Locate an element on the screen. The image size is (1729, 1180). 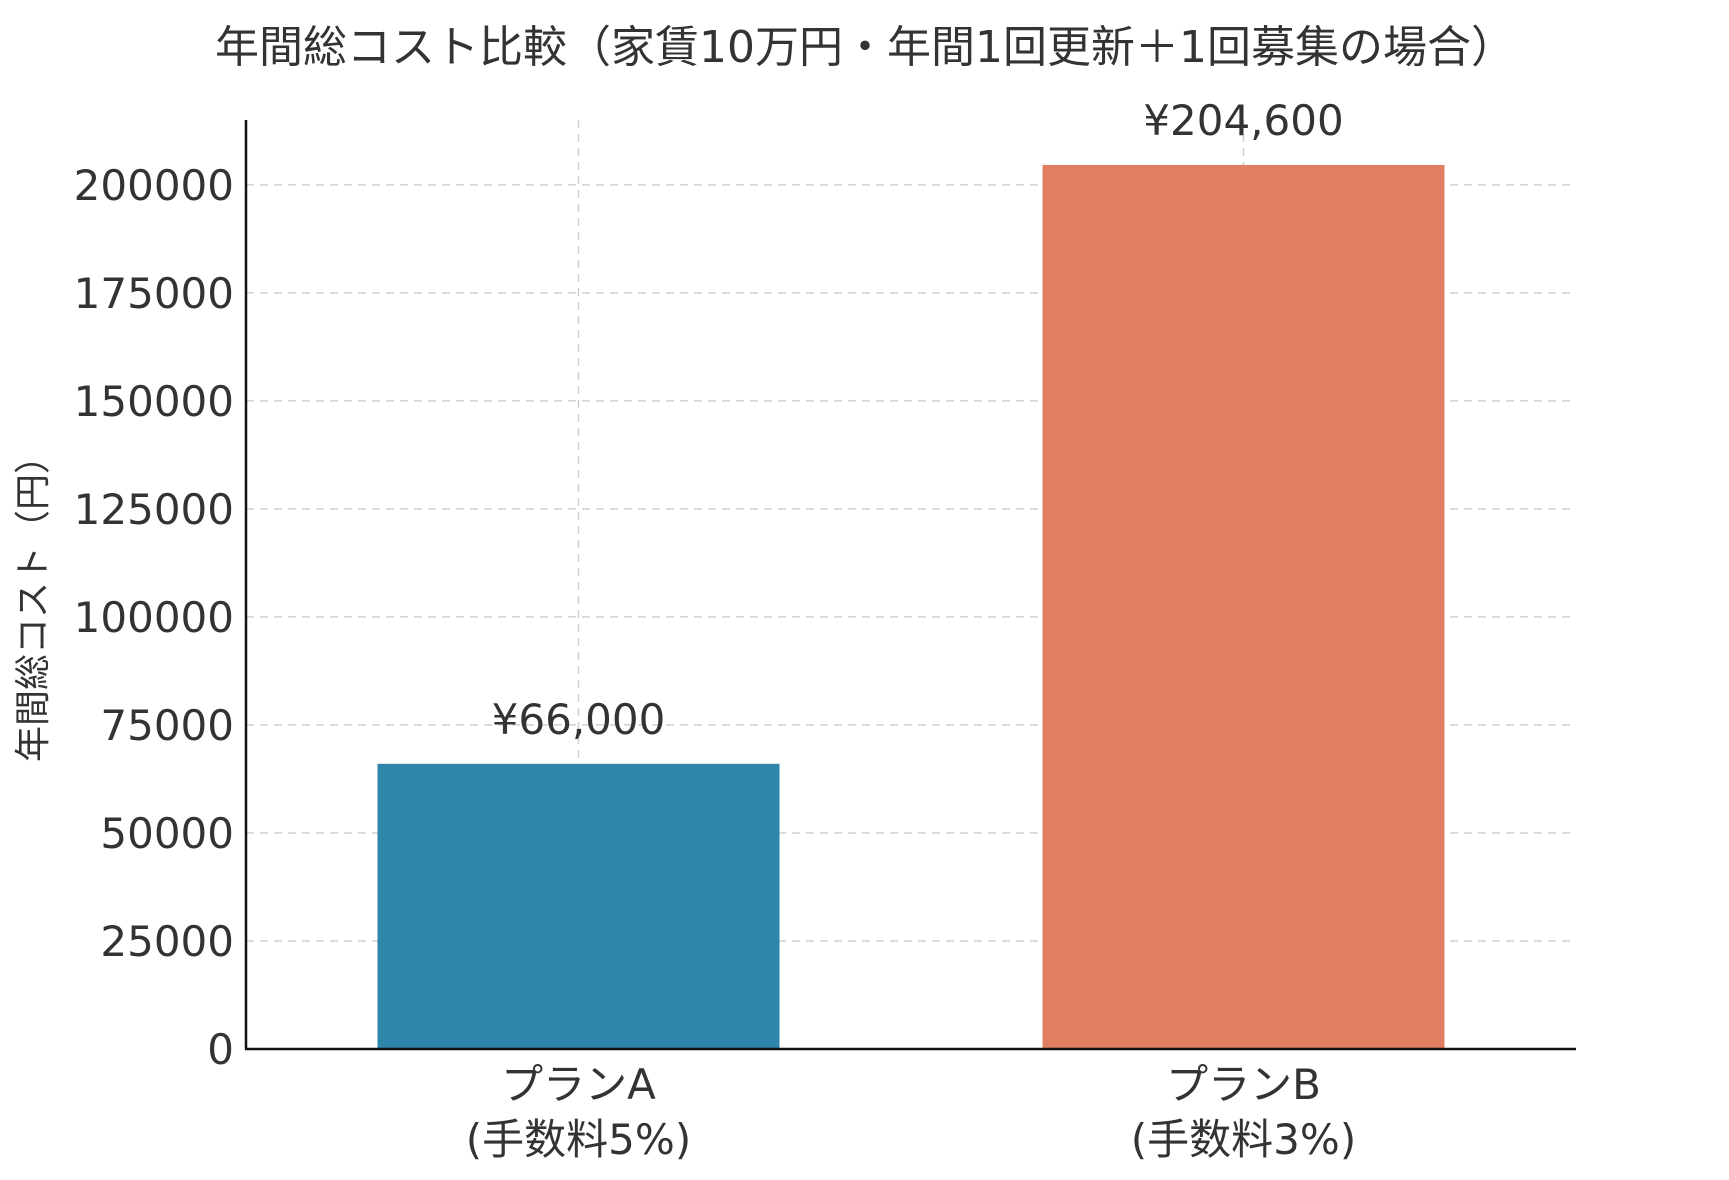
x-tick-labels: プランA (手数料5%) プランB (手数料3%) is located at coordinates (911, 1112).